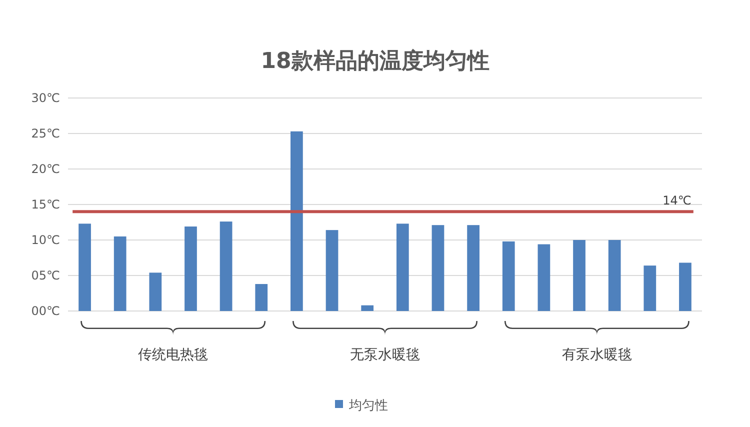  What do you see at coordinates (45, 311) in the screenshot?
I see `y-tick-label: 00℃` at bounding box center [45, 311].